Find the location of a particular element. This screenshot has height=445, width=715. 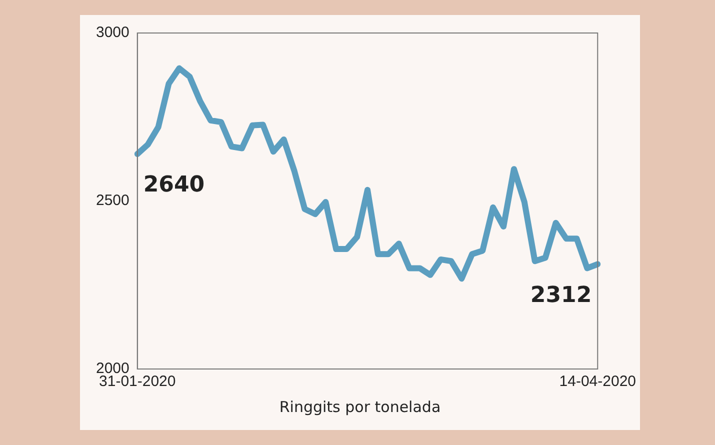

annotation: 2640 is located at coordinates (174, 185).